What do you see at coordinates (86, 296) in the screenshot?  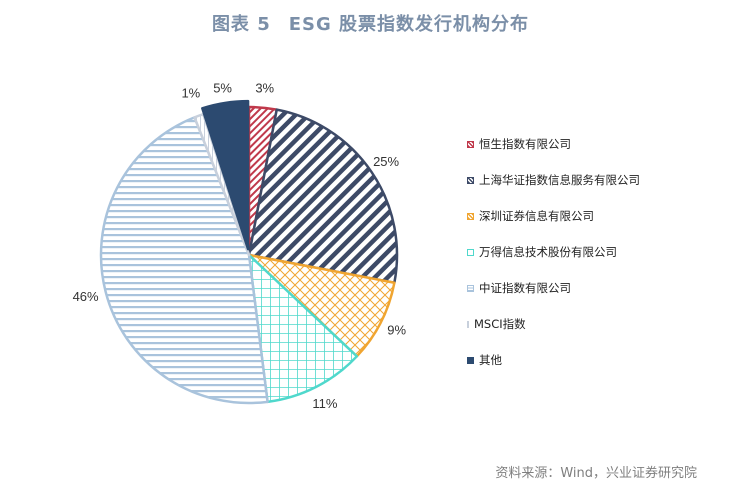 I see `slice-label: 46%` at bounding box center [86, 296].